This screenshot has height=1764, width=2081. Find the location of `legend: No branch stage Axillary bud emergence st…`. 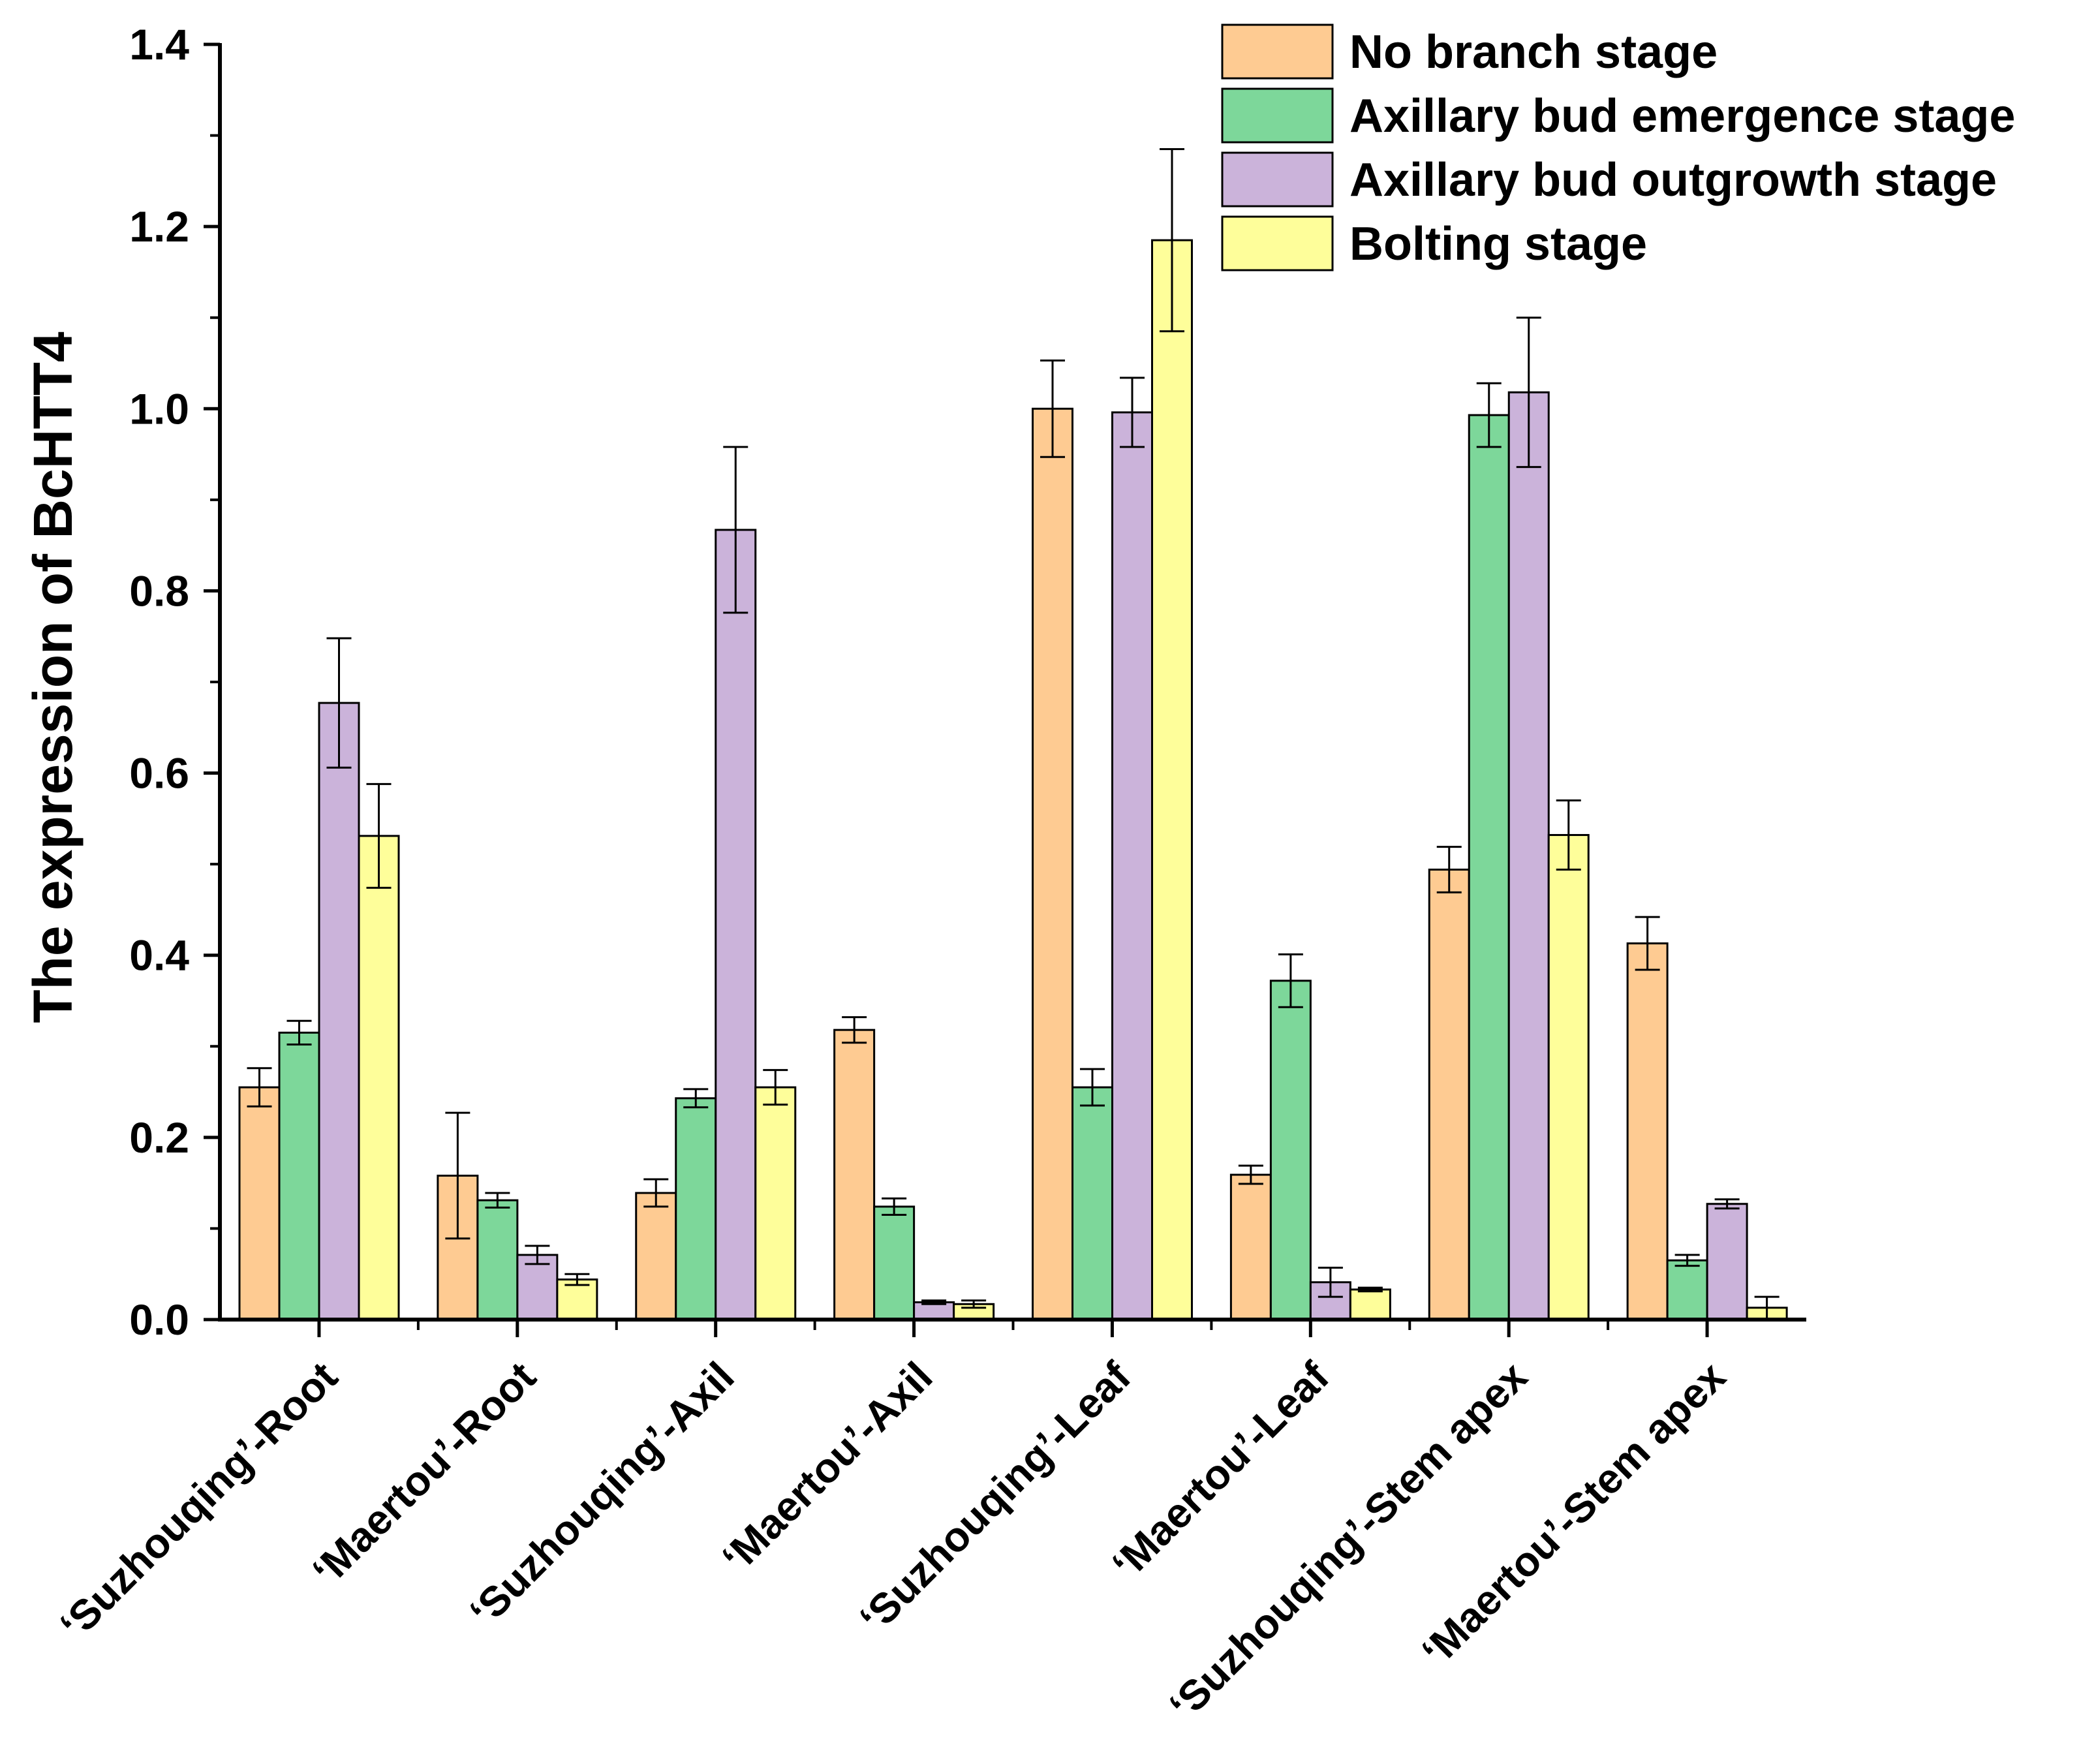

legend: No branch stage Axillary bud emergence st… is located at coordinates (1618, 147).